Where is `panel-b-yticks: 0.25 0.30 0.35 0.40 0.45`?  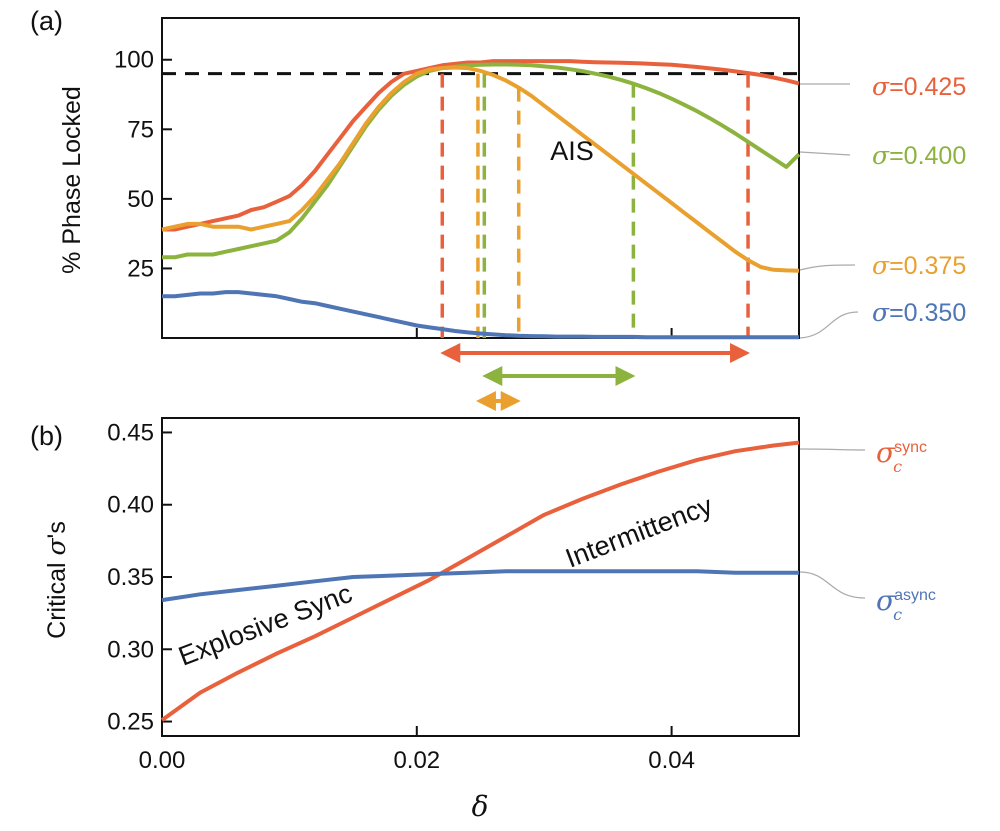 panel-b-yticks: 0.25 0.30 0.35 0.40 0.45 is located at coordinates (139, 577).